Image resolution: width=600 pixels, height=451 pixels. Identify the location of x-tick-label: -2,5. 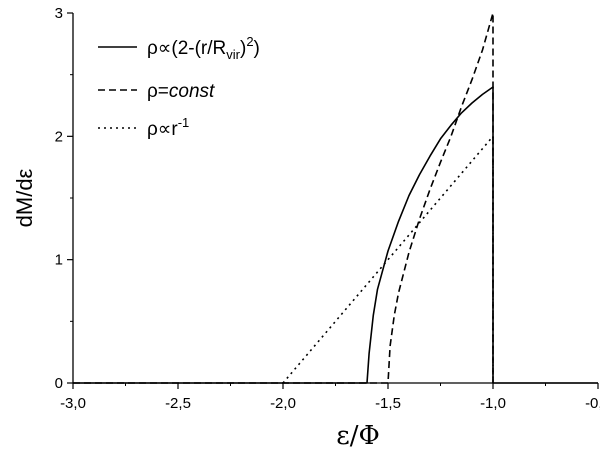
(178, 403).